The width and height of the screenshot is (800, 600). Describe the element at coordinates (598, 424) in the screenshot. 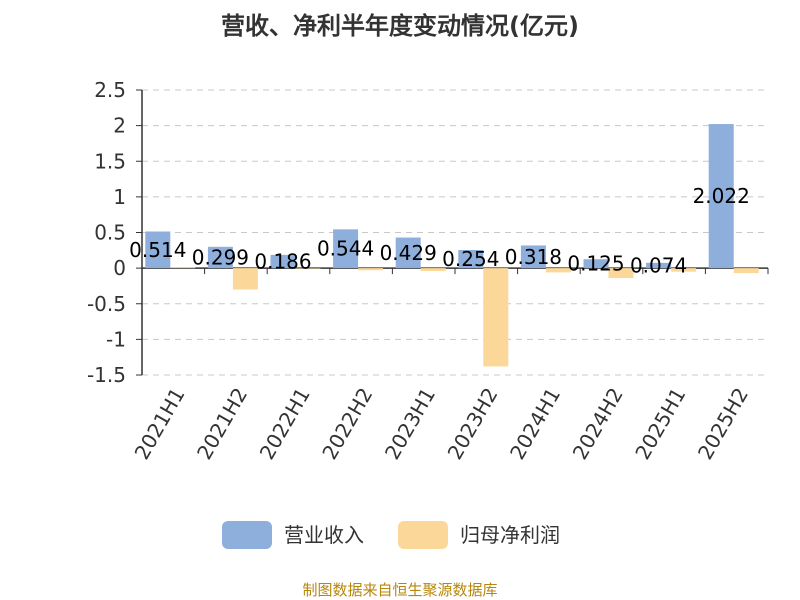

I see `x-tick-label: 2024H2` at that location.